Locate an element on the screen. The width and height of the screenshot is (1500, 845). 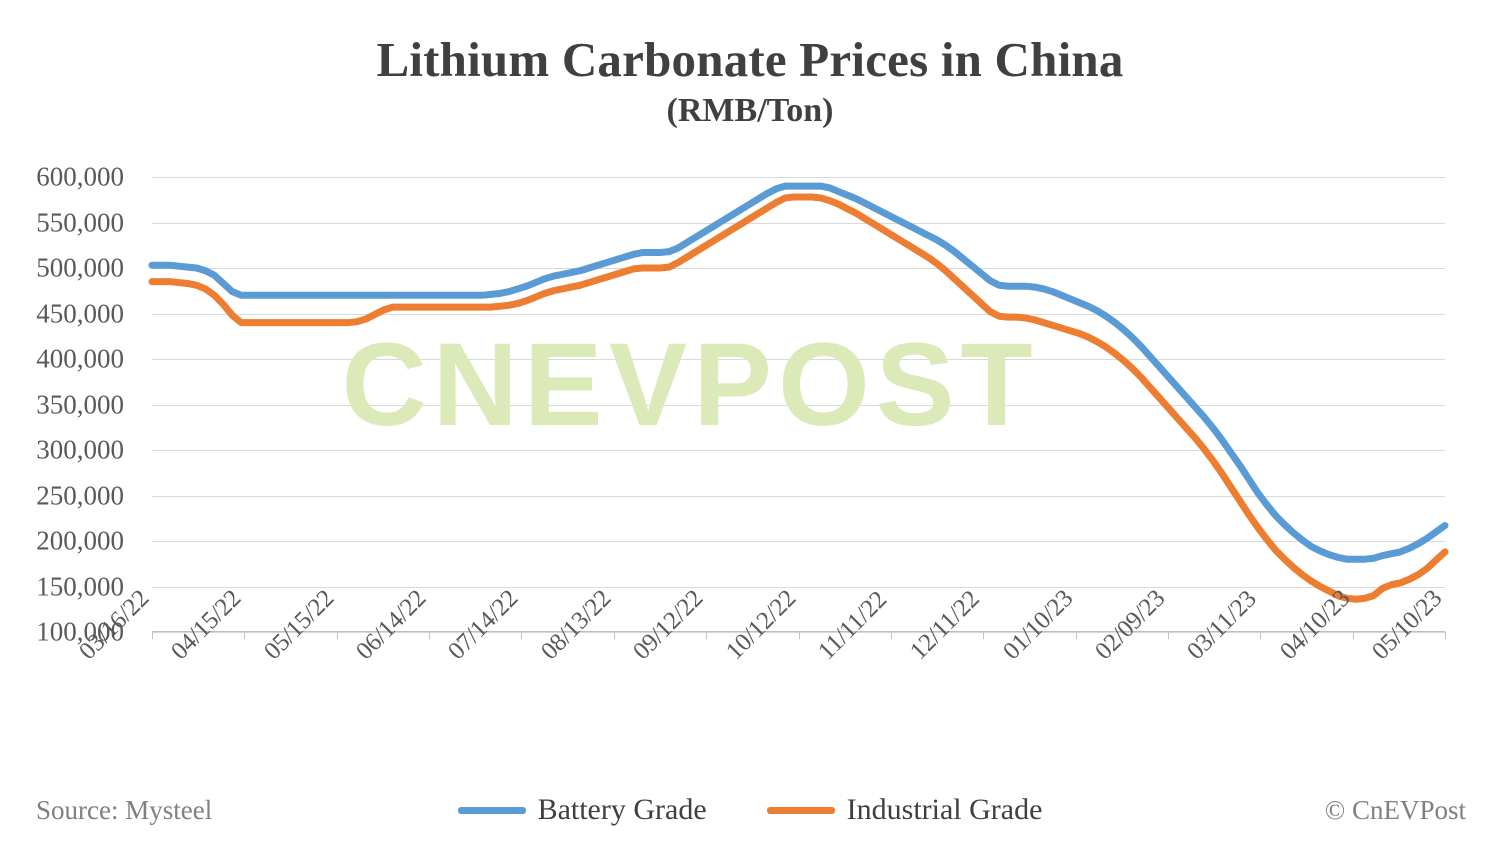
legend-item-battery-grade: Battery Grade is located at coordinates (582, 810).